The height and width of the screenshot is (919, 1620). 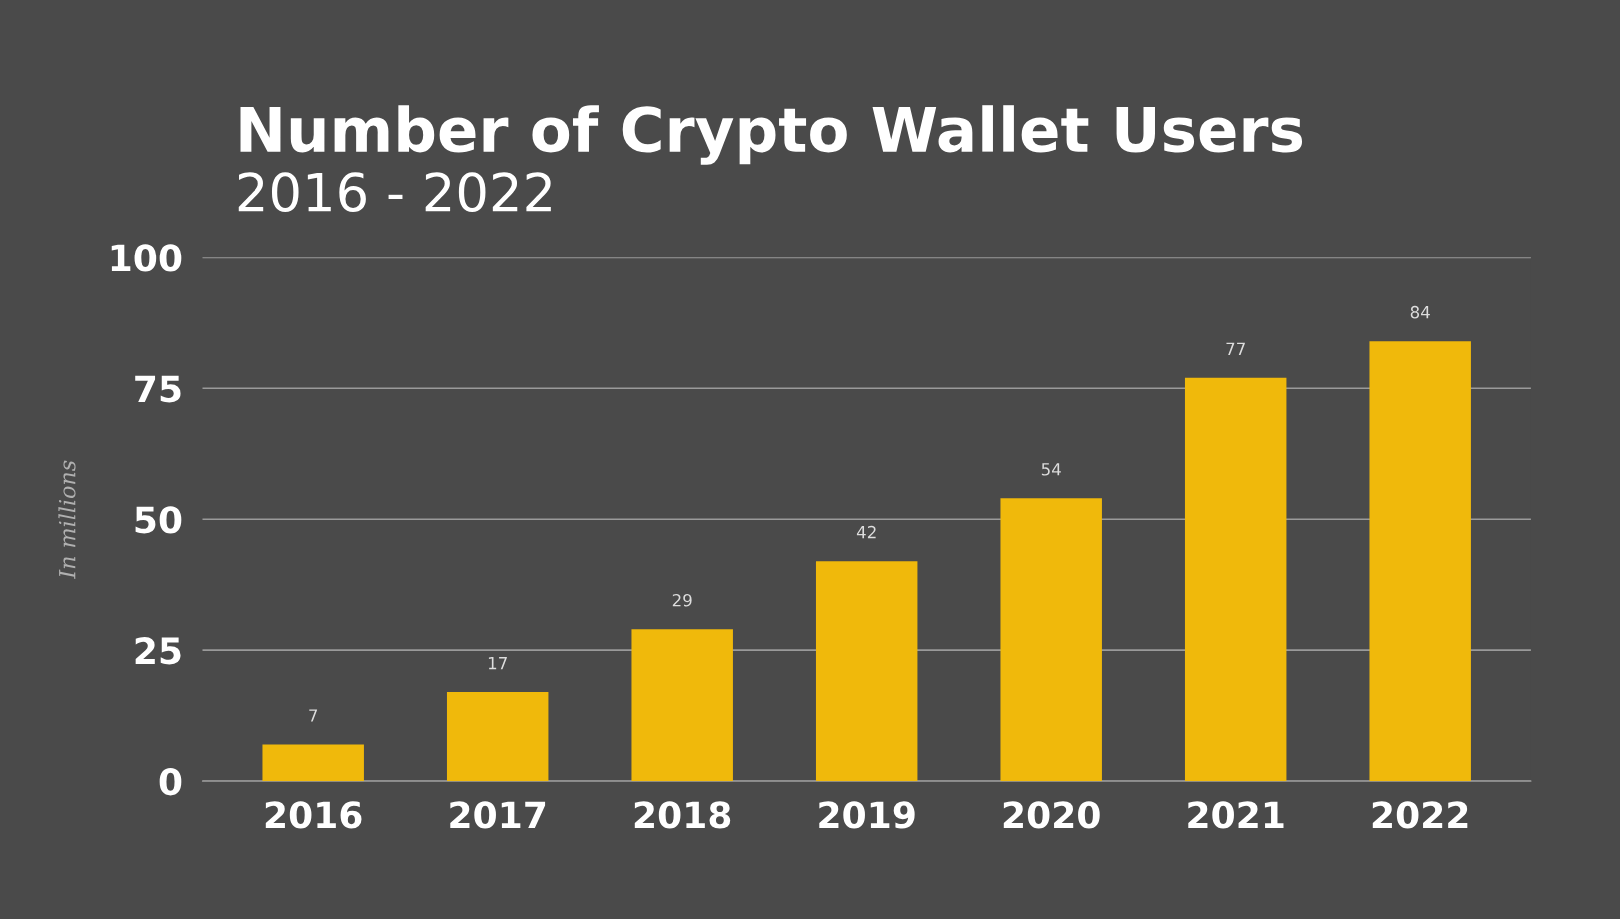 I want to click on chart-subtitle: 2016 - 2022, so click(x=394, y=192).